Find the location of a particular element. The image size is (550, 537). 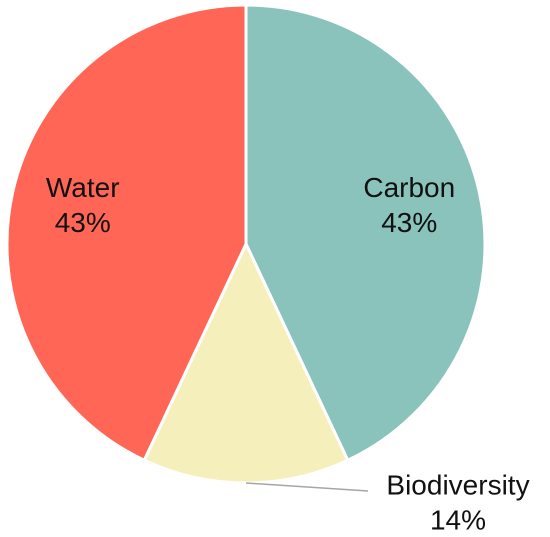

slice-label: Carbon is located at coordinates (409, 187).